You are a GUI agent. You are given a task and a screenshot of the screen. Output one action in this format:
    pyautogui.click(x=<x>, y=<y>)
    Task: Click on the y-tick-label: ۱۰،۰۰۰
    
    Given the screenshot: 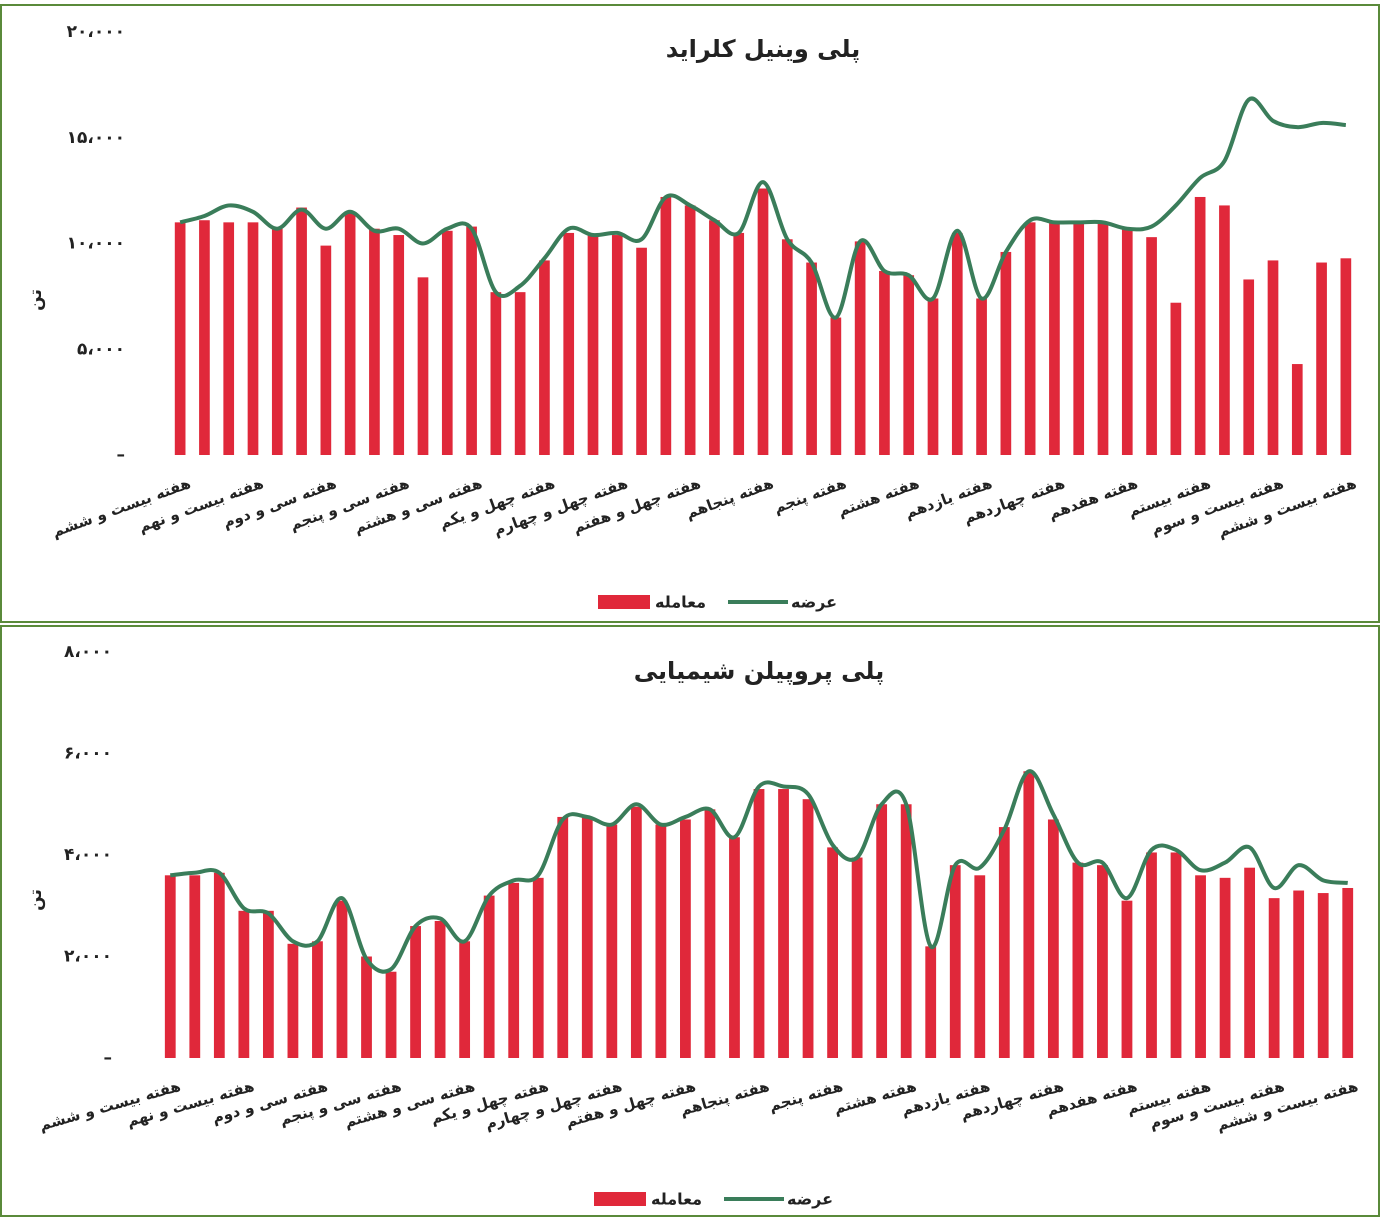 What is the action you would take?
    pyautogui.click(x=96, y=244)
    